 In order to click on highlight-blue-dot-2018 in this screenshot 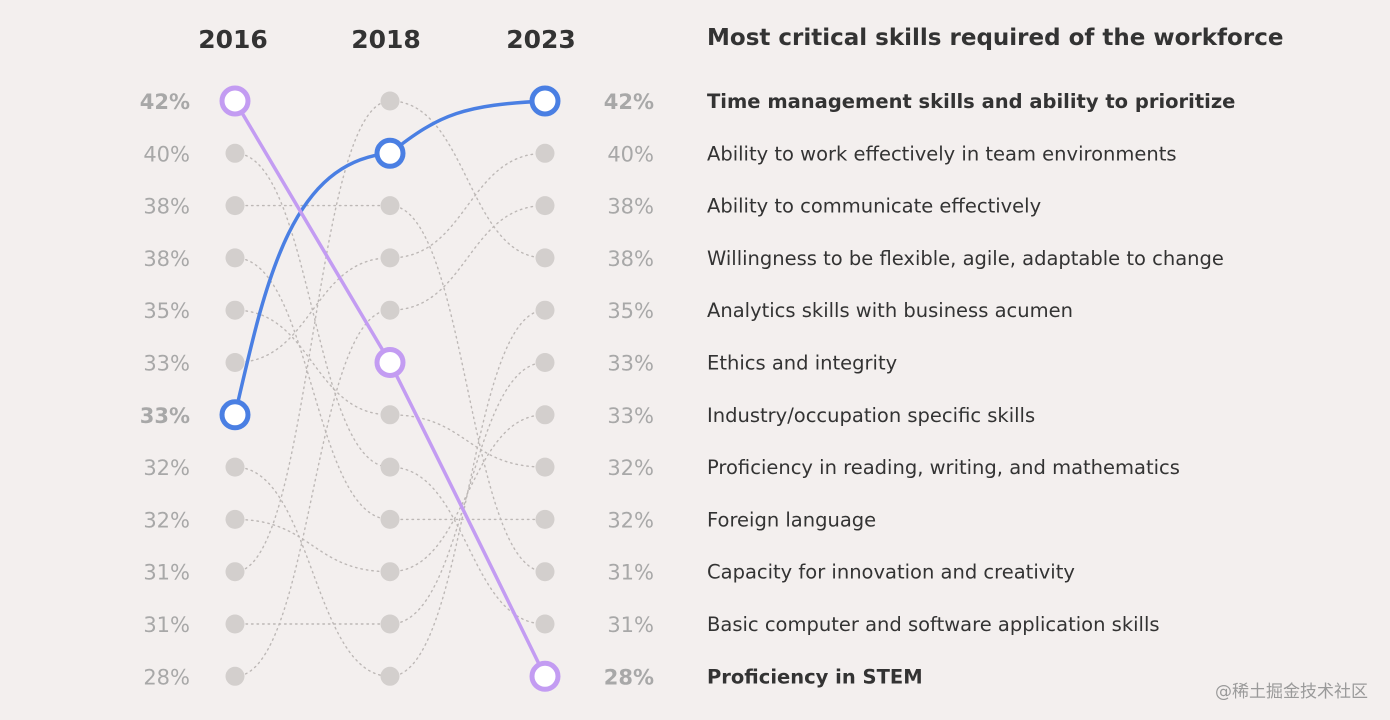, I will do `click(390, 153)`.